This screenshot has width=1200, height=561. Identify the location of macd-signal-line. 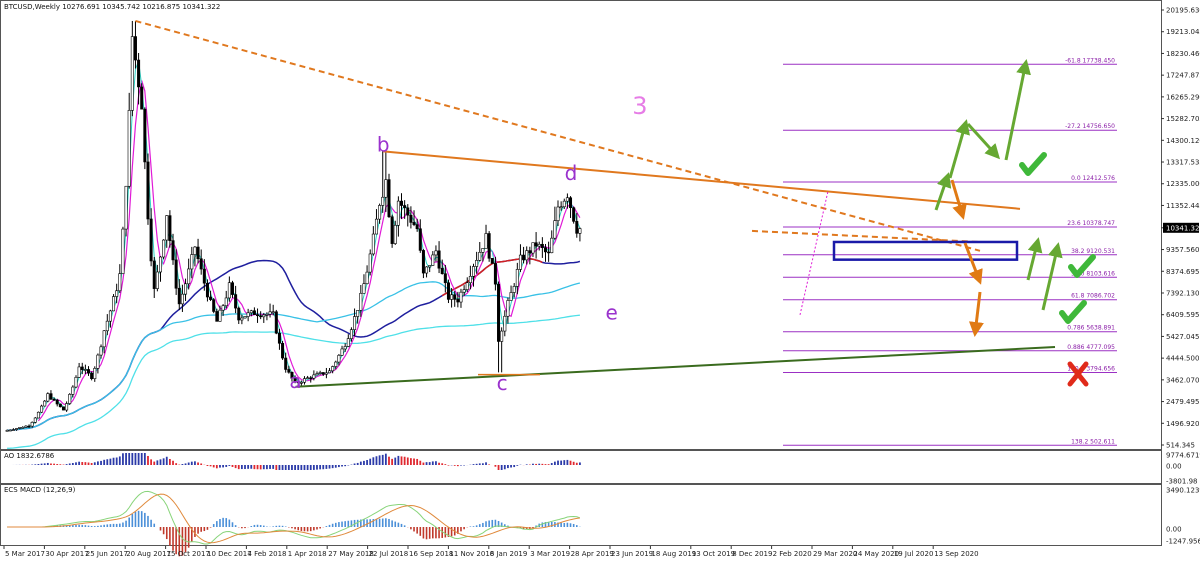
(293, 518).